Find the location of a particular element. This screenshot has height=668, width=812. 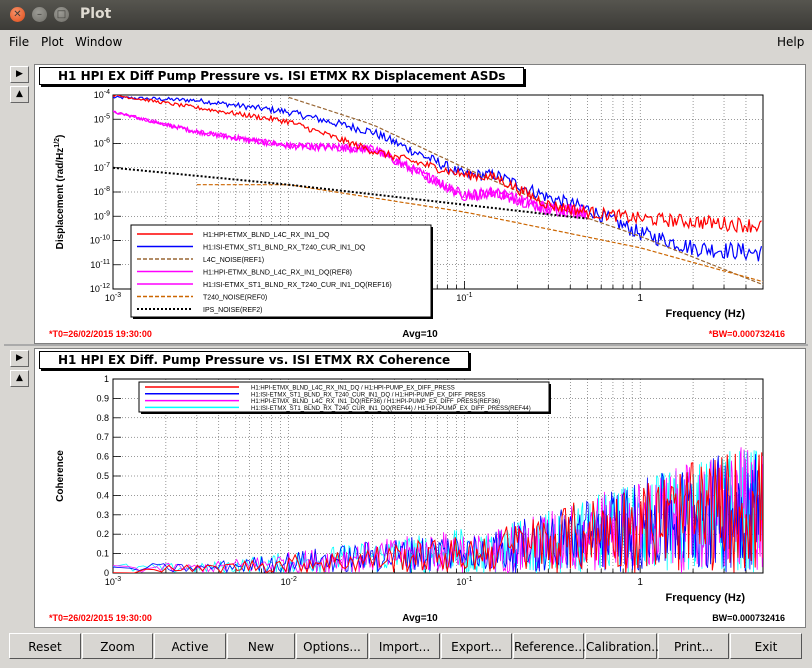

y-tick-label: 10⁻⁴ is located at coordinates (102, 94).